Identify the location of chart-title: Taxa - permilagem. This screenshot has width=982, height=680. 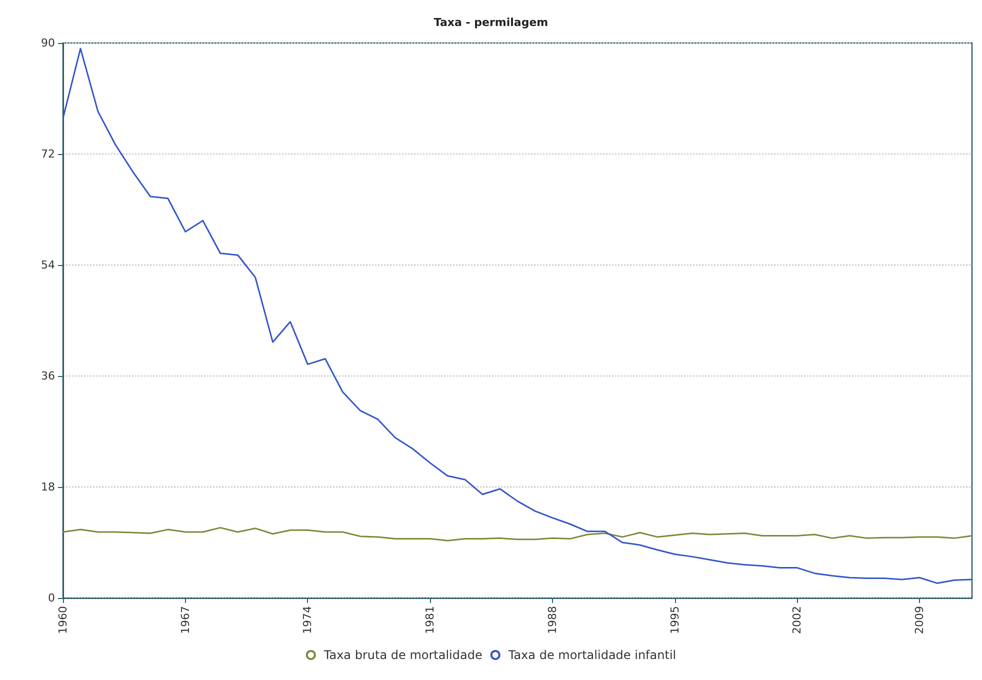
(491, 22).